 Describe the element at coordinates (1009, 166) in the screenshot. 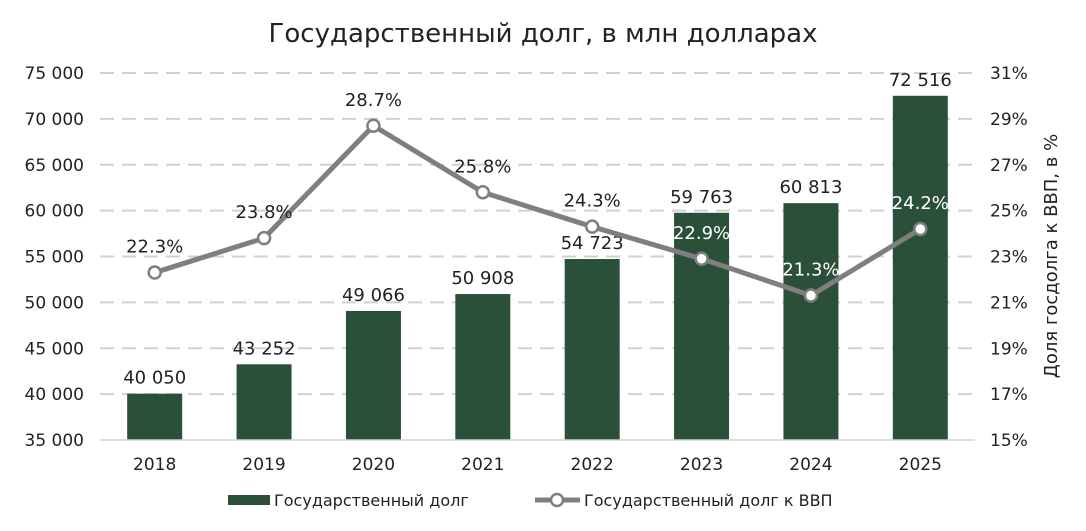

I see `right-tick-label: 27%` at that location.